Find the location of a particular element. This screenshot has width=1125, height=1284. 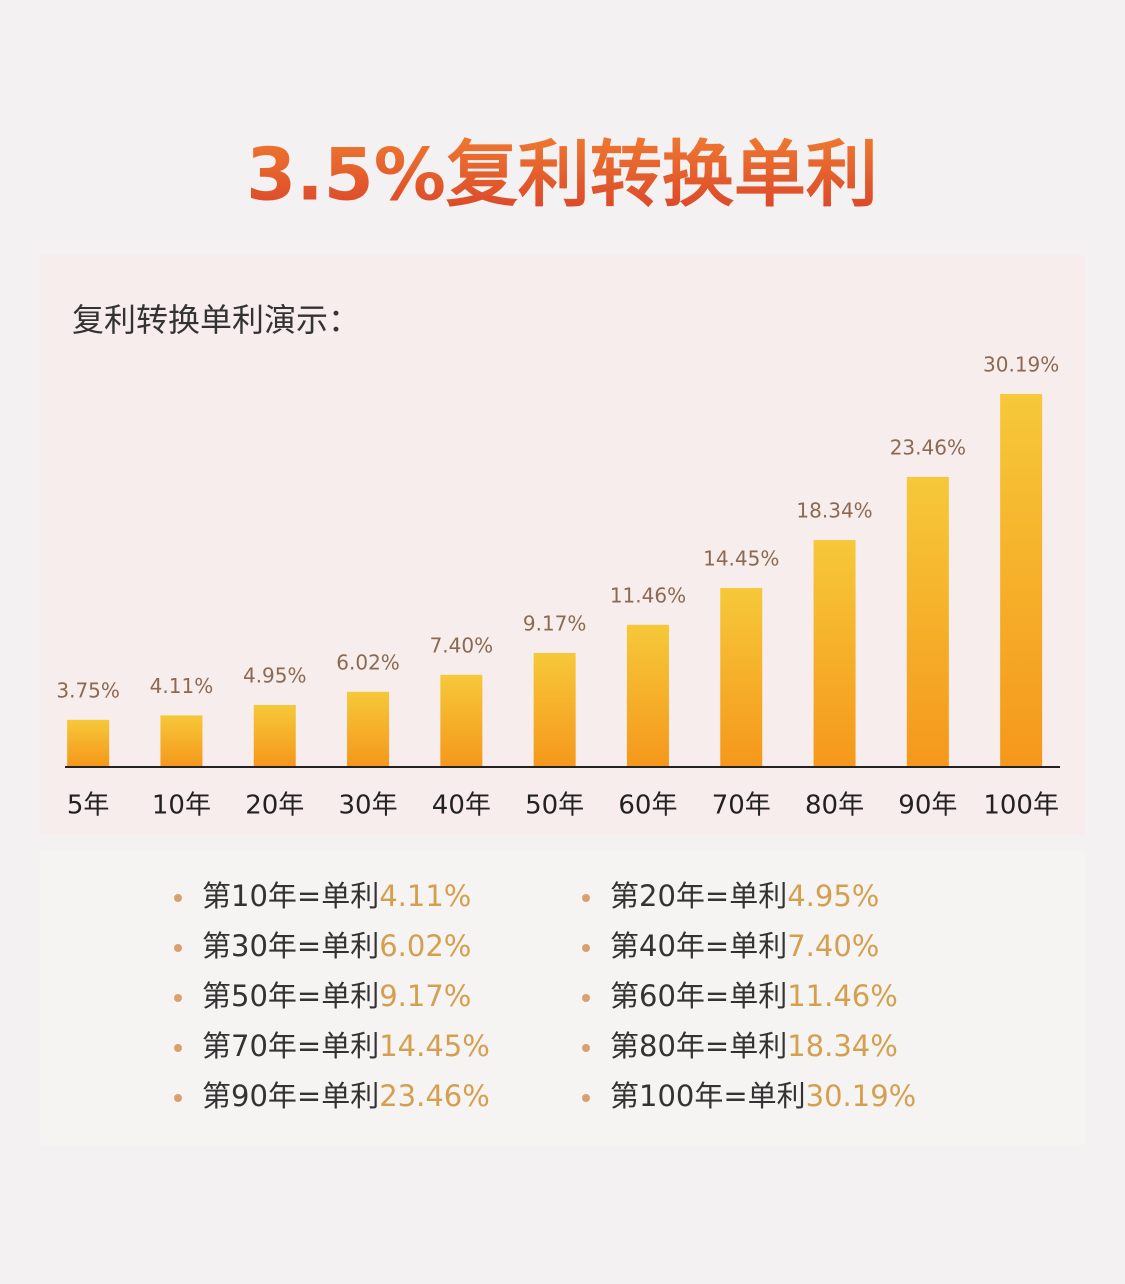

note-value: 9.17% is located at coordinates (425, 996).